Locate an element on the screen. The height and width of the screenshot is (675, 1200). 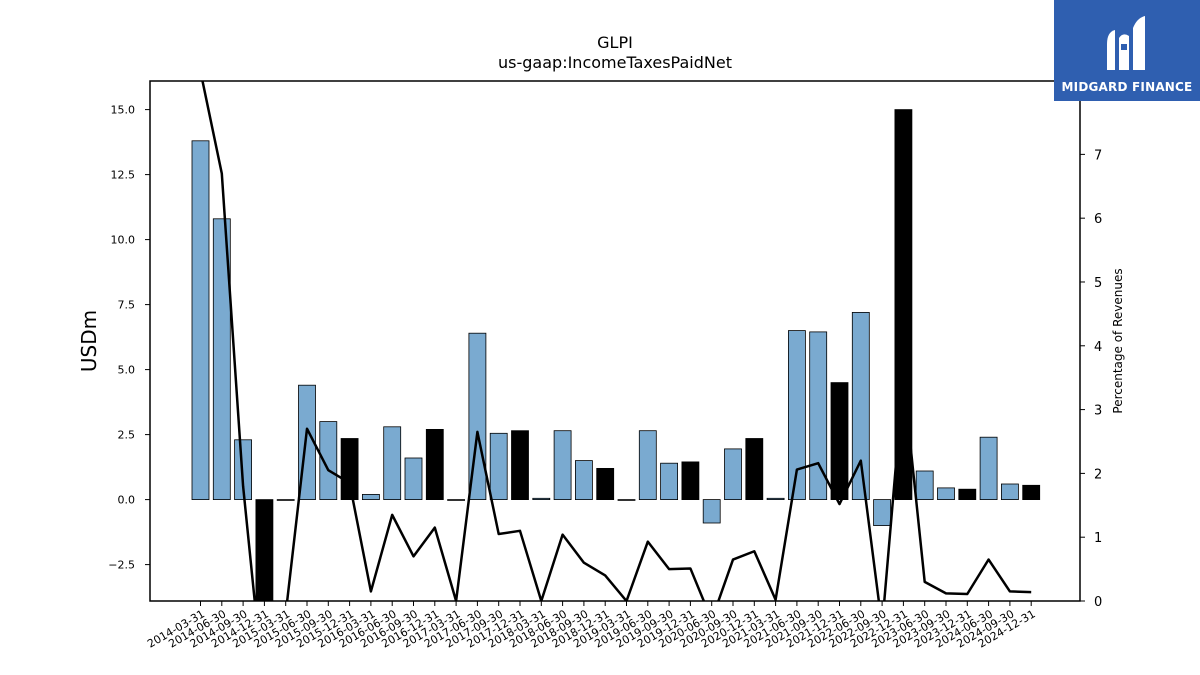
logo-text: MIDGARD FINANCE is located at coordinates (1127, 86).